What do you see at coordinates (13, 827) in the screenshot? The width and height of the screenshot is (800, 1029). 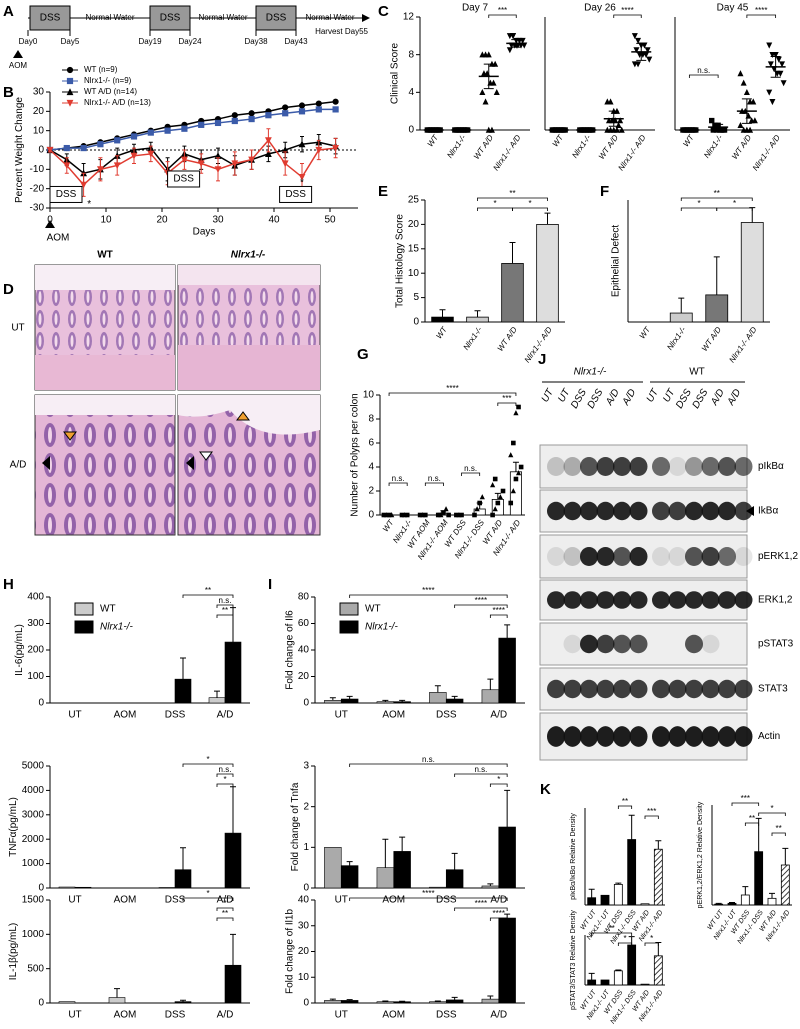 I see `y-axis-label: TNFα(pg/mL)` at bounding box center [13, 827].